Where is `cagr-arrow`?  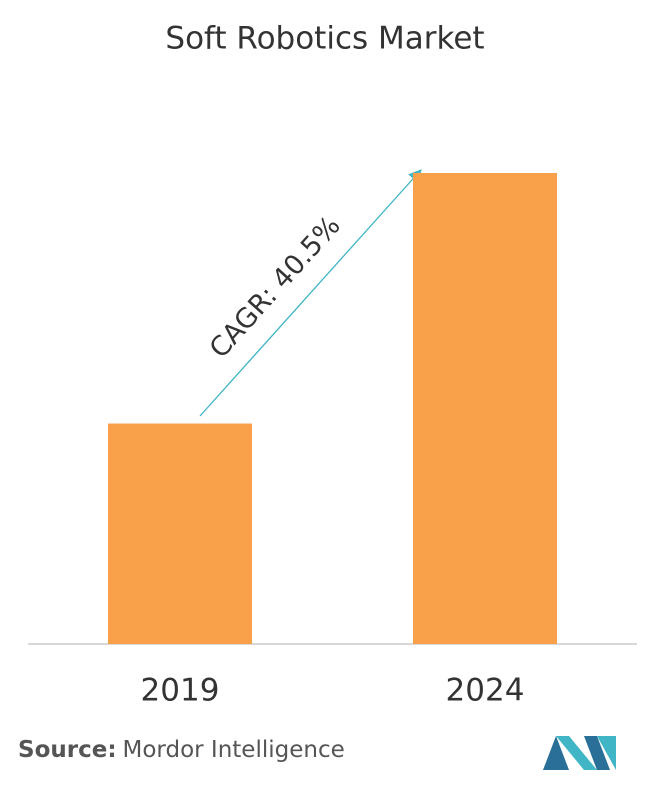
cagr-arrow is located at coordinates (310, 293).